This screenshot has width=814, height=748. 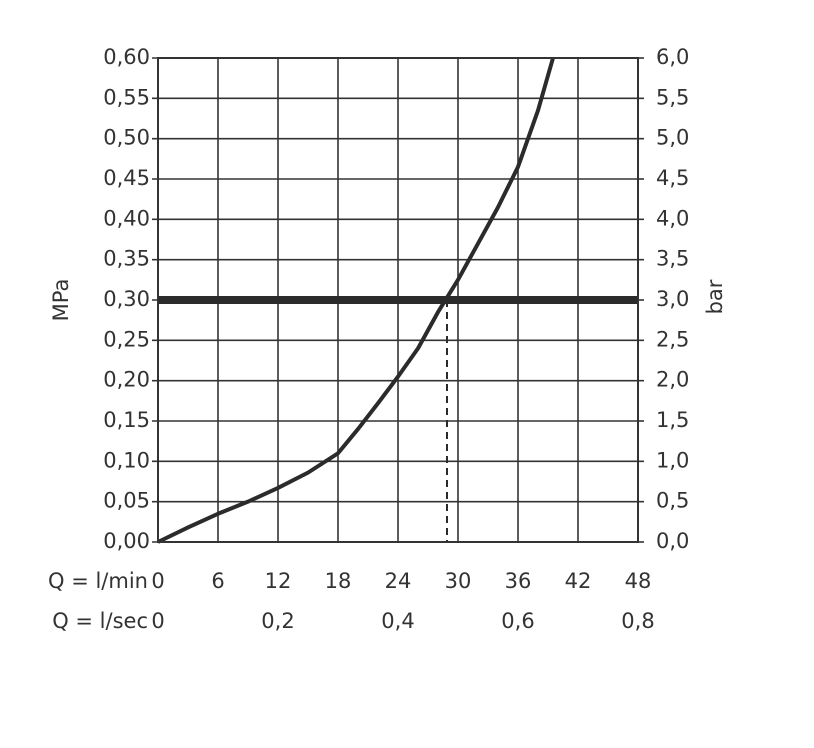 What do you see at coordinates (126, 97) in the screenshot?
I see `y-tick-label: 0,55` at bounding box center [126, 97].